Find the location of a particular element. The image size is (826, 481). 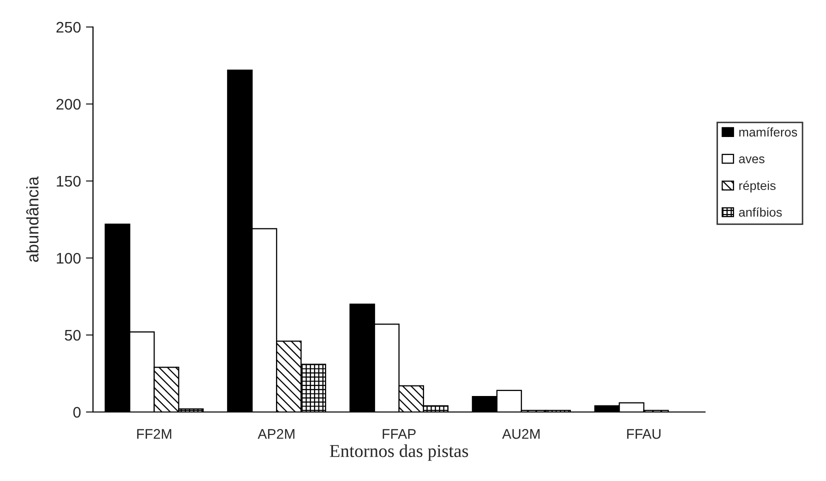

y-tick-label: 0 is located at coordinates (77, 412).